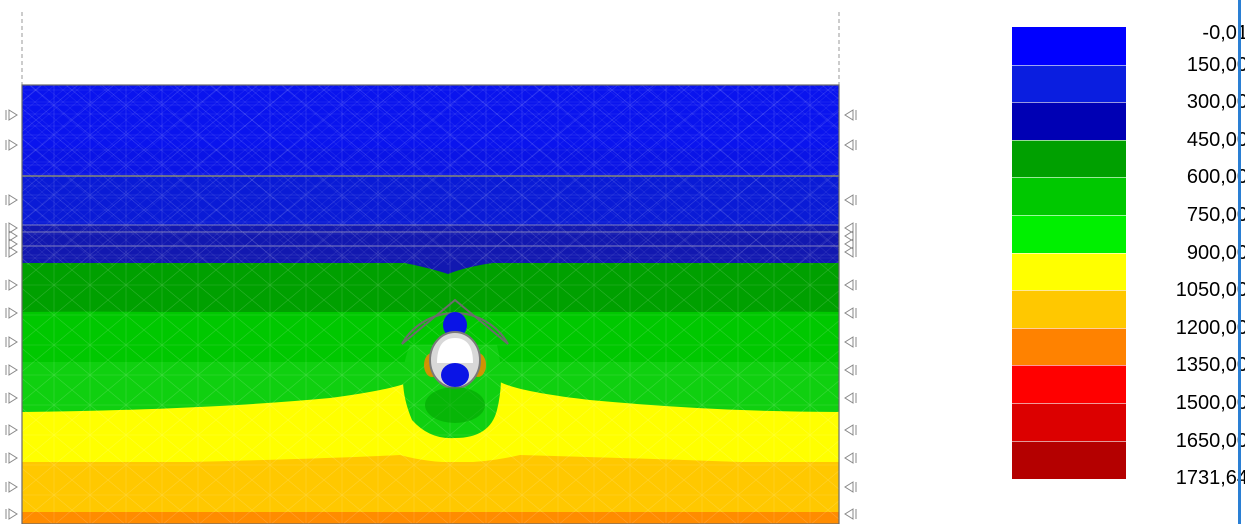 Image resolution: width=1245 pixels, height=524 pixels. Describe the element at coordinates (1210, 327) in the screenshot. I see `legend-value: 1200,00` at that location.